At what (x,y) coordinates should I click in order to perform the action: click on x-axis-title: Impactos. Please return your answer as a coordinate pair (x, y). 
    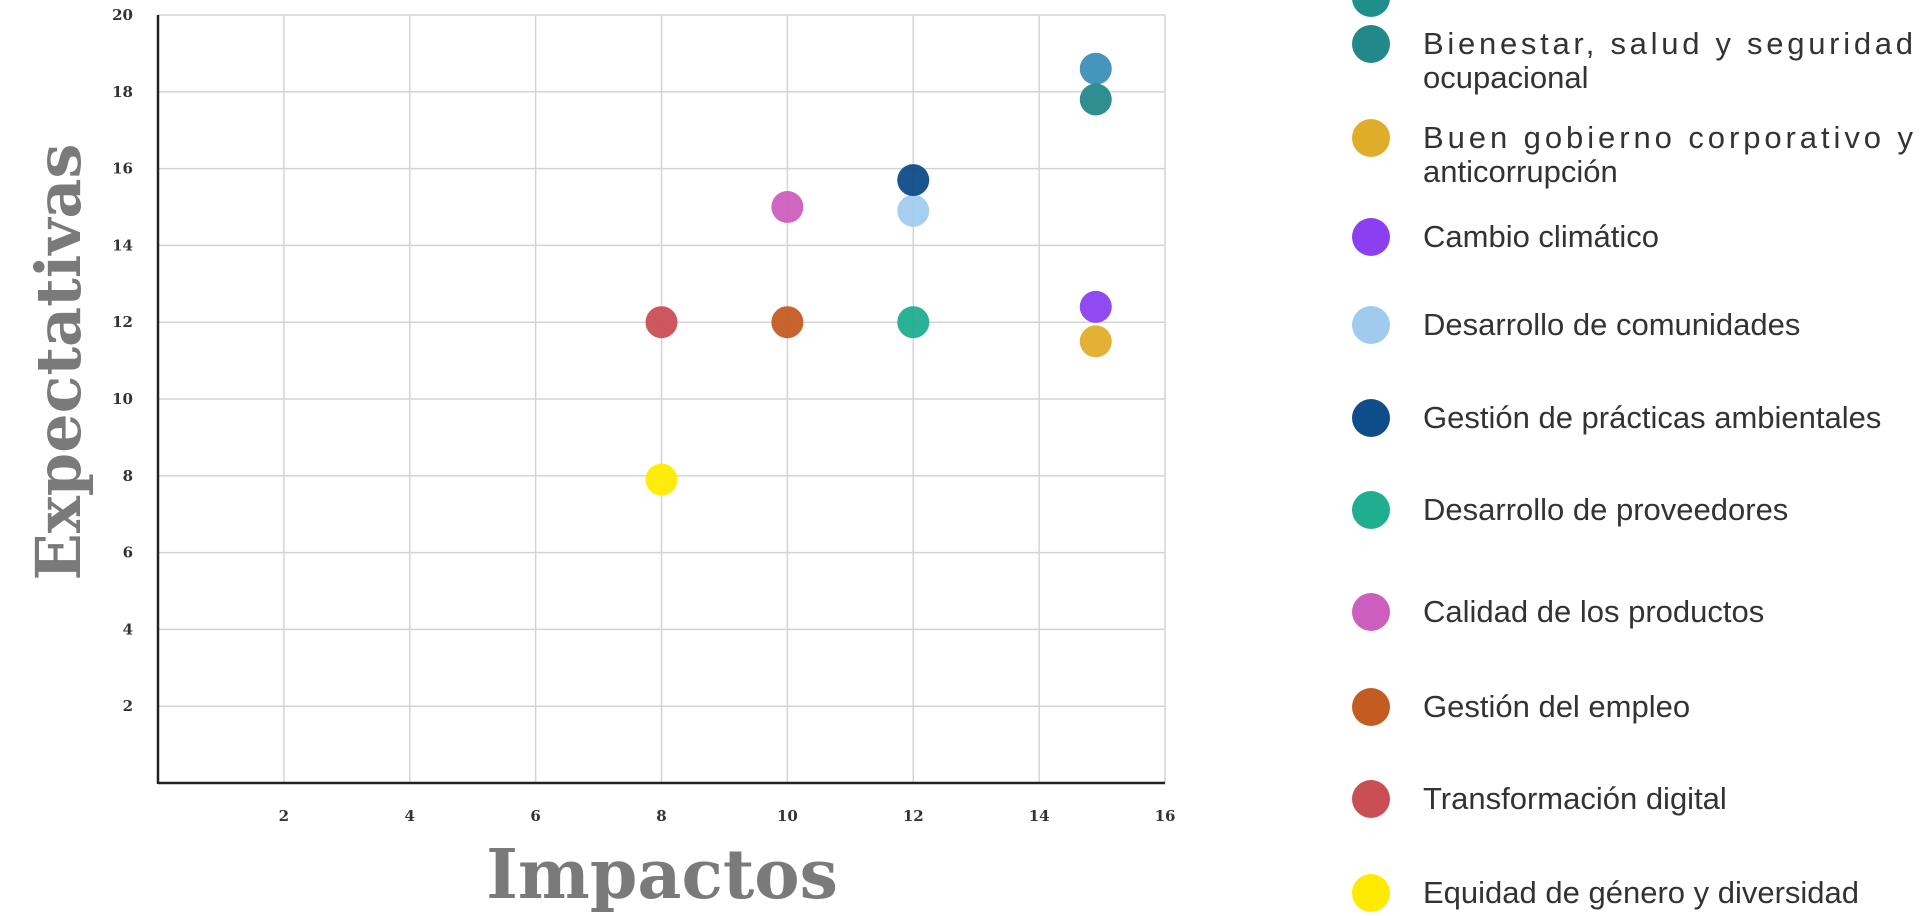
    Looking at the image, I should click on (662, 875).